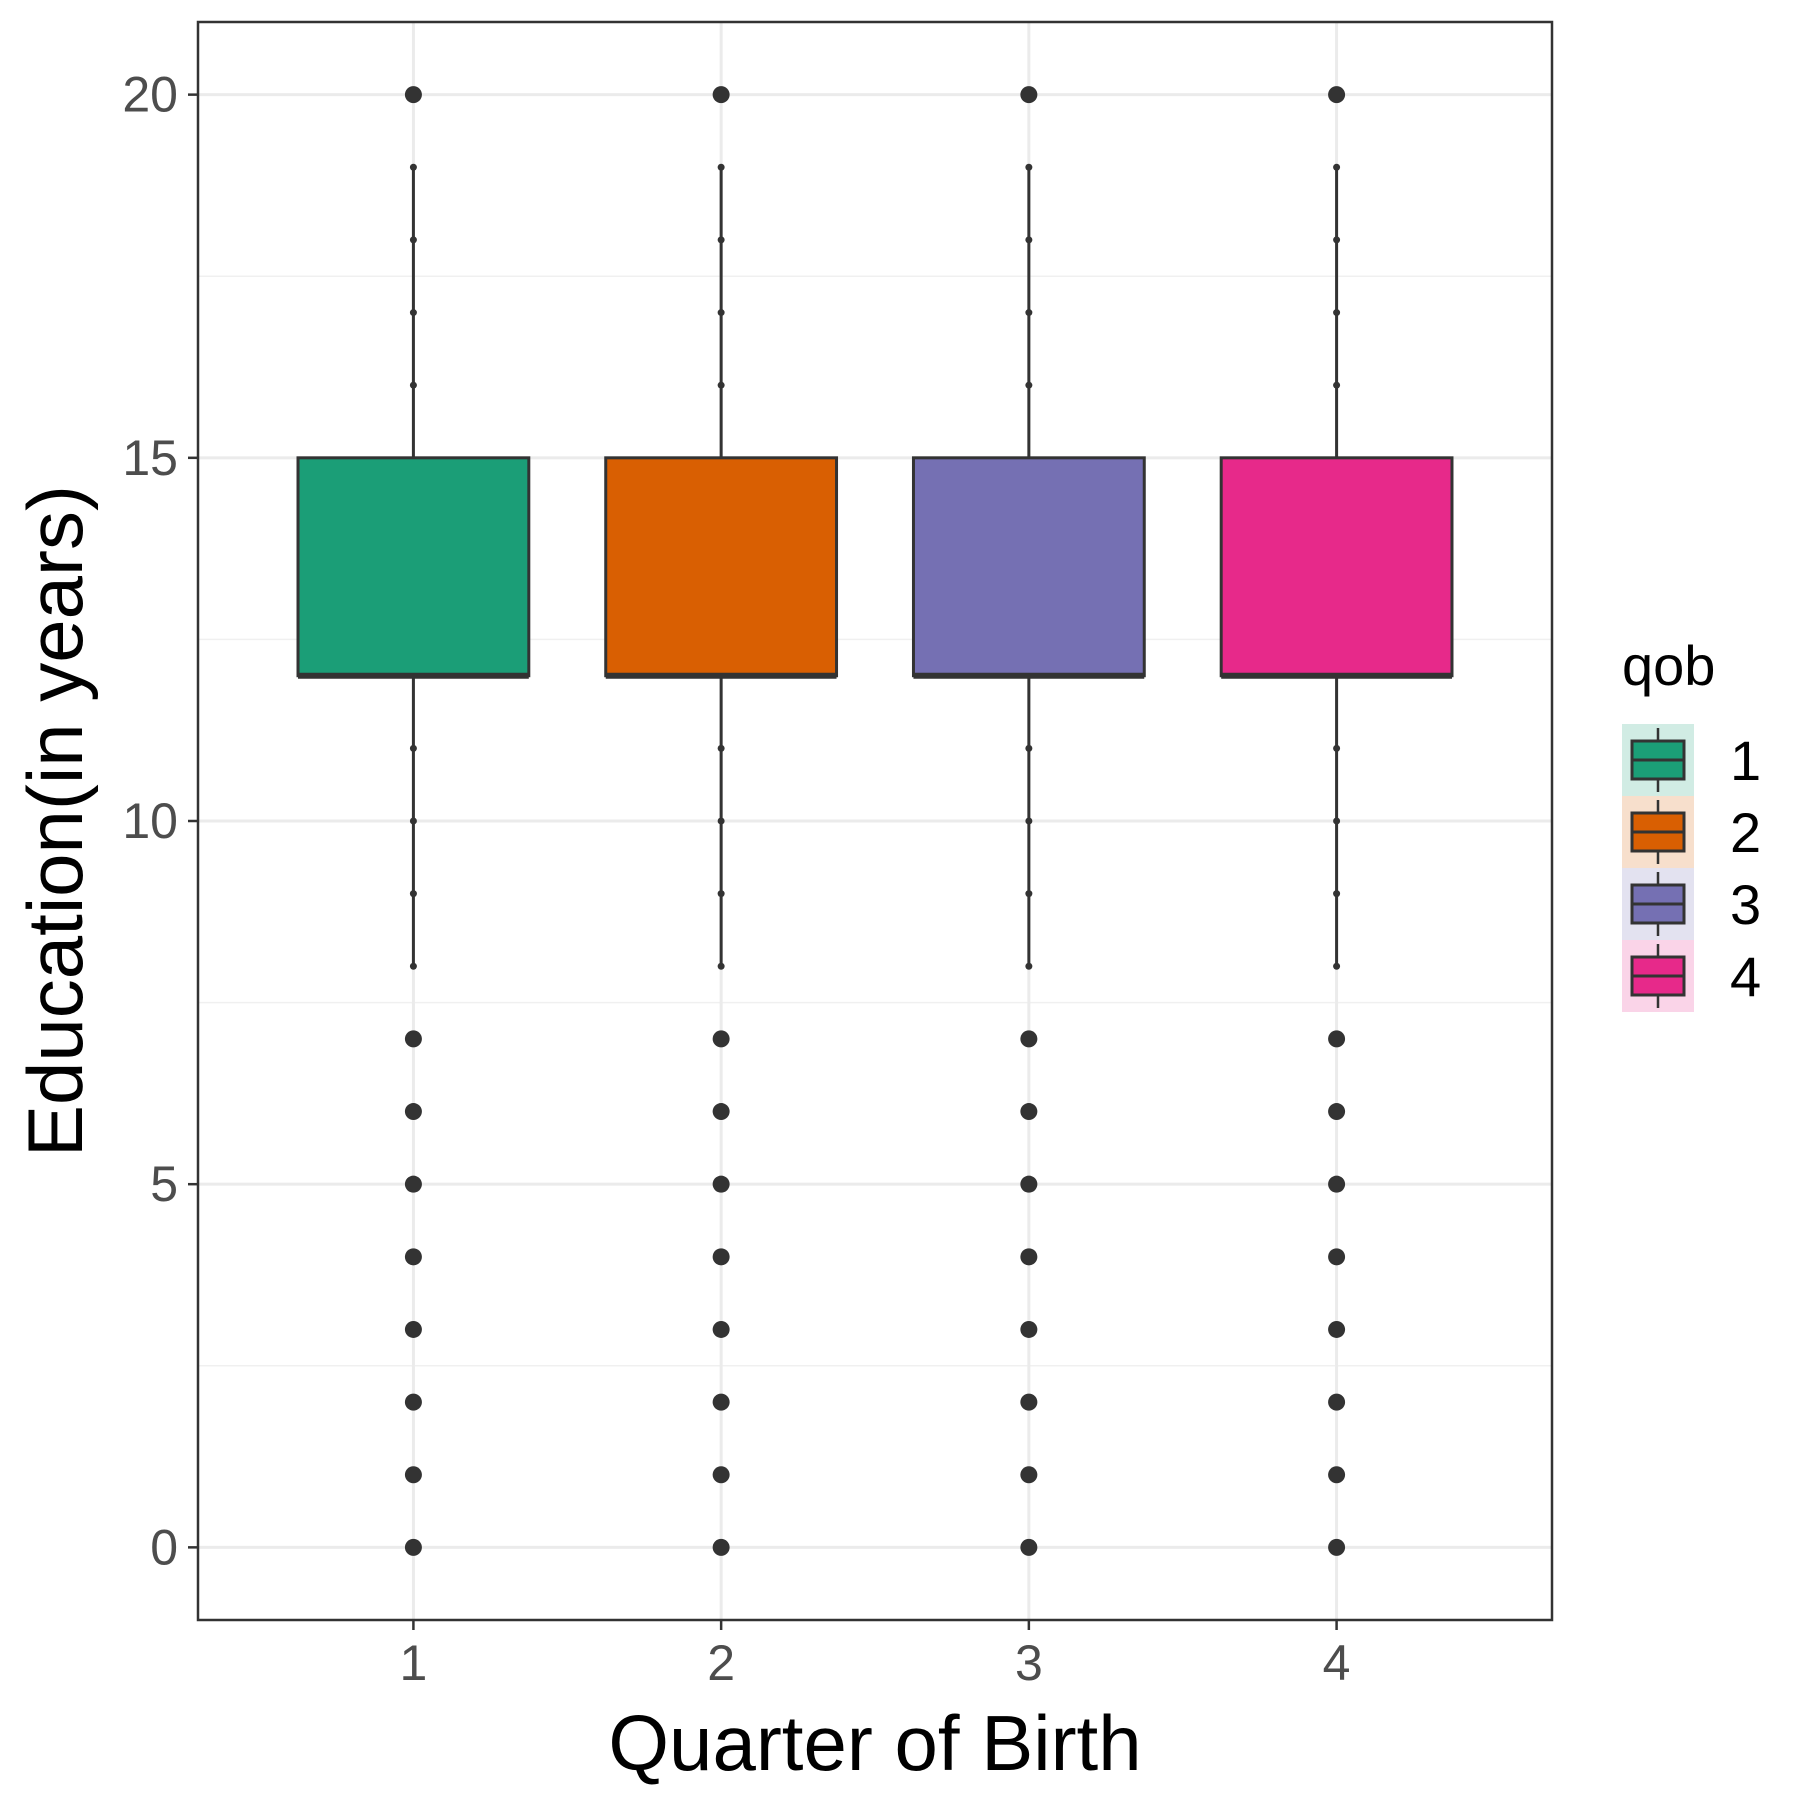 The width and height of the screenshot is (1800, 1800). Describe the element at coordinates (164, 1184) in the screenshot. I see `y-tick-label: 5` at that location.